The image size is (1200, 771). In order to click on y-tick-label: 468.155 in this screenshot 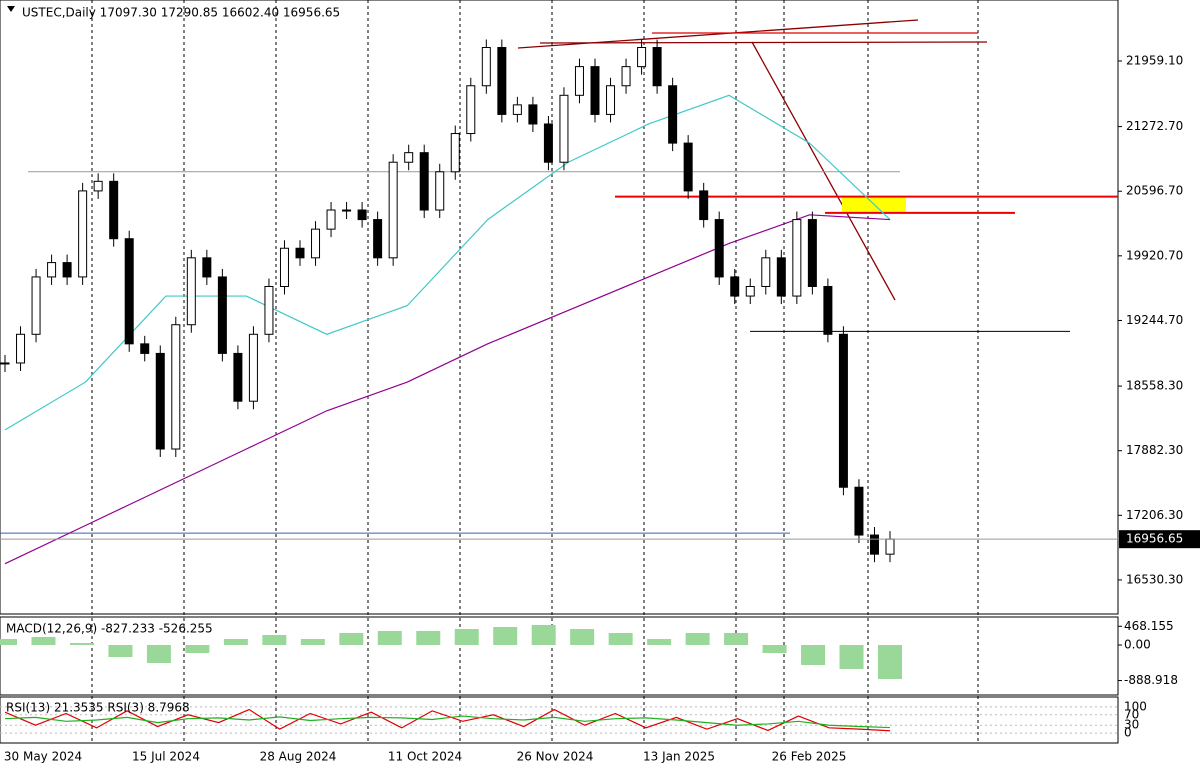, I will do `click(1149, 626)`.